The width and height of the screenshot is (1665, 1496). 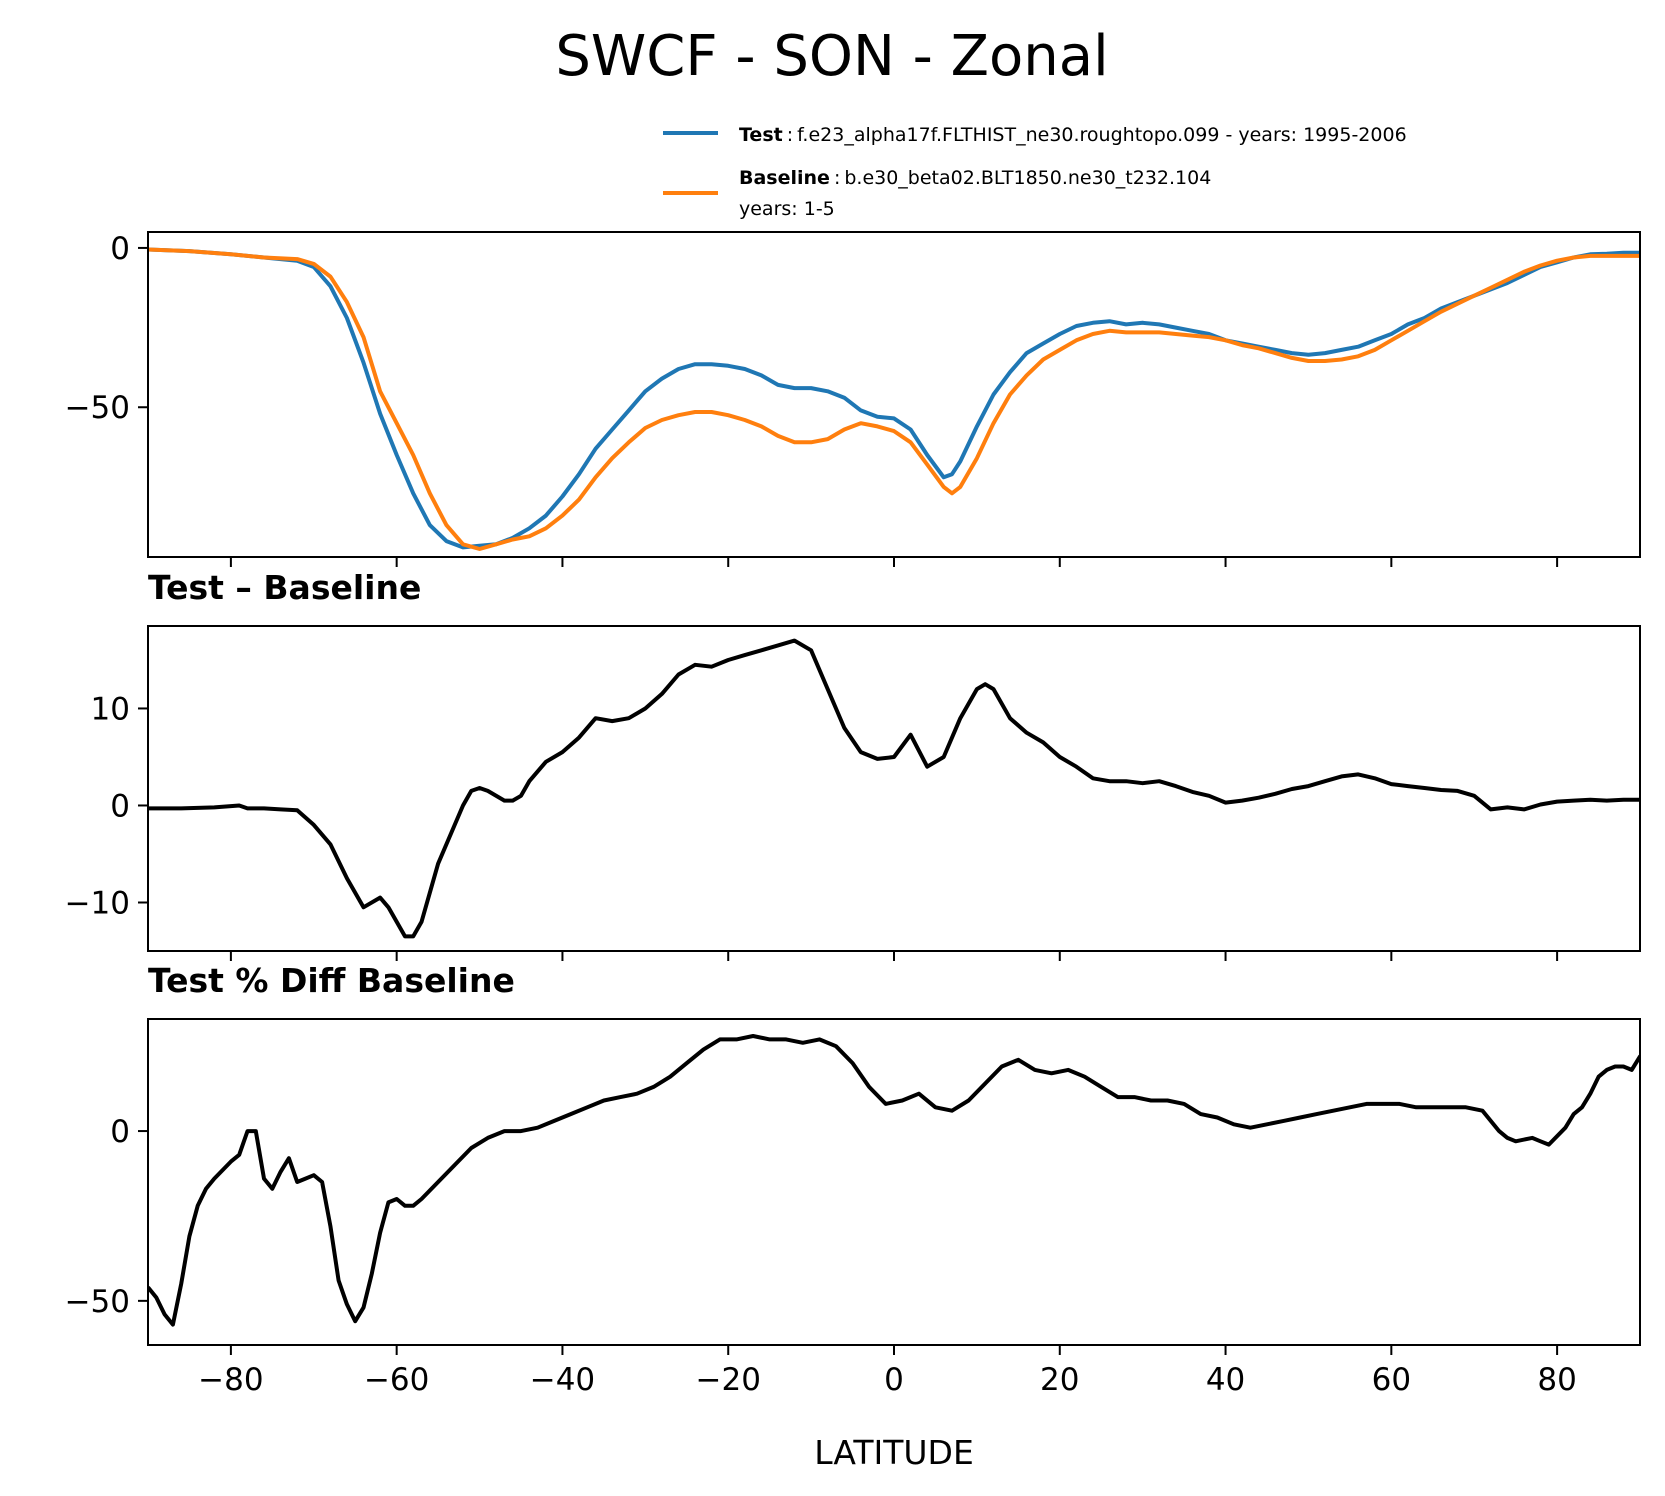 What do you see at coordinates (837, 178) in the screenshot?
I see `legend-baseline-sep: :` at bounding box center [837, 178].